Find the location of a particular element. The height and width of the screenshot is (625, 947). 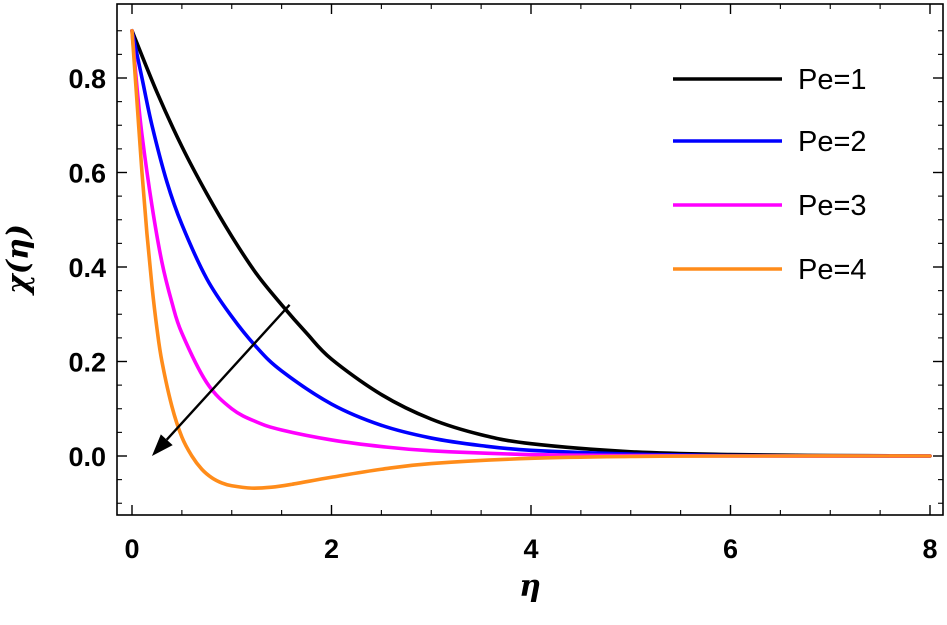

arrow-shaft is located at coordinates (228, 372).